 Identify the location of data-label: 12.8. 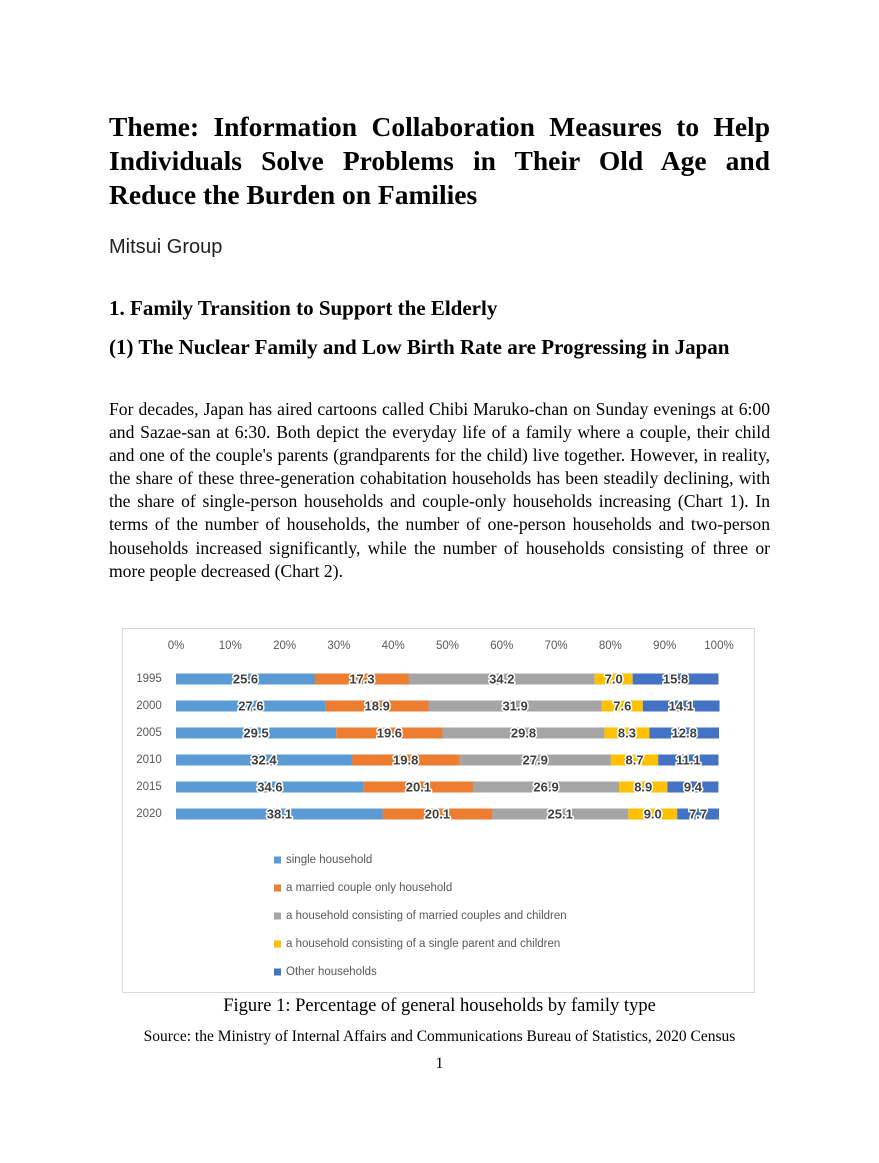
(684, 732).